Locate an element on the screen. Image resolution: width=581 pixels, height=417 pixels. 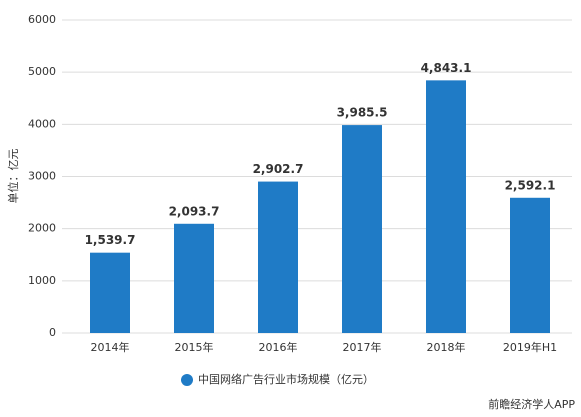
legend-swatch is located at coordinates (187, 380).